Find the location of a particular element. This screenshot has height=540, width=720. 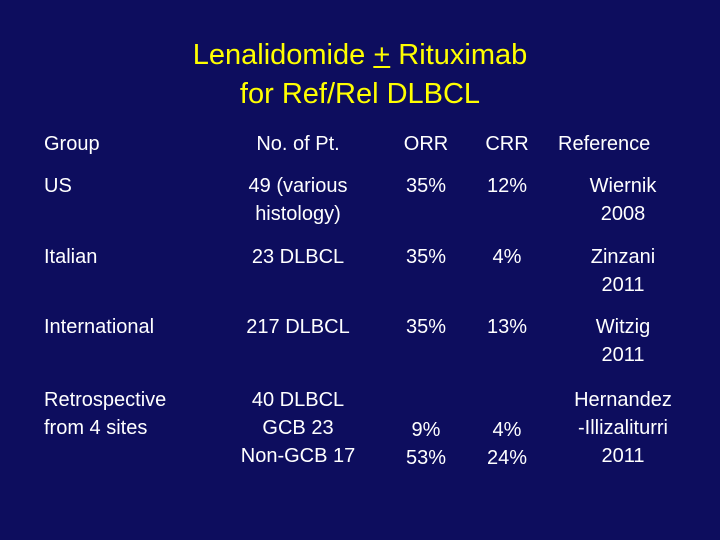

cell-ref-line: -Illizaliturri is located at coordinates (623, 428).